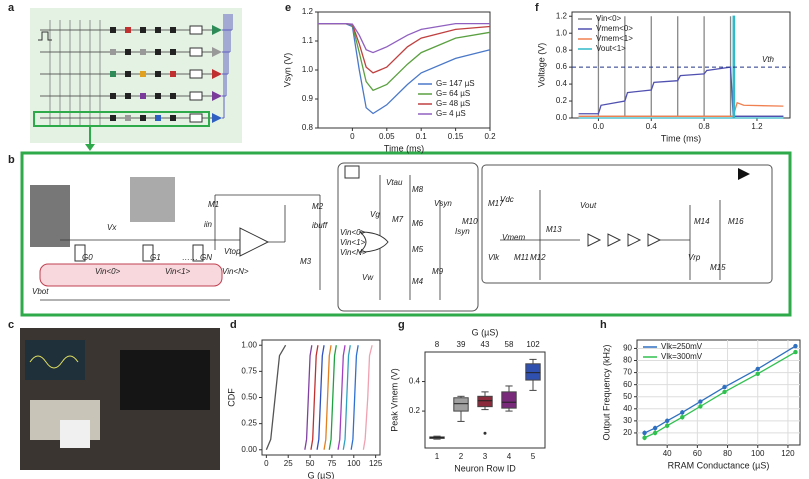 Image resolution: width=809 pixels, height=479 pixels. Describe the element at coordinates (562, 100) in the screenshot. I see `y-tick-label: 0.2` at that location.